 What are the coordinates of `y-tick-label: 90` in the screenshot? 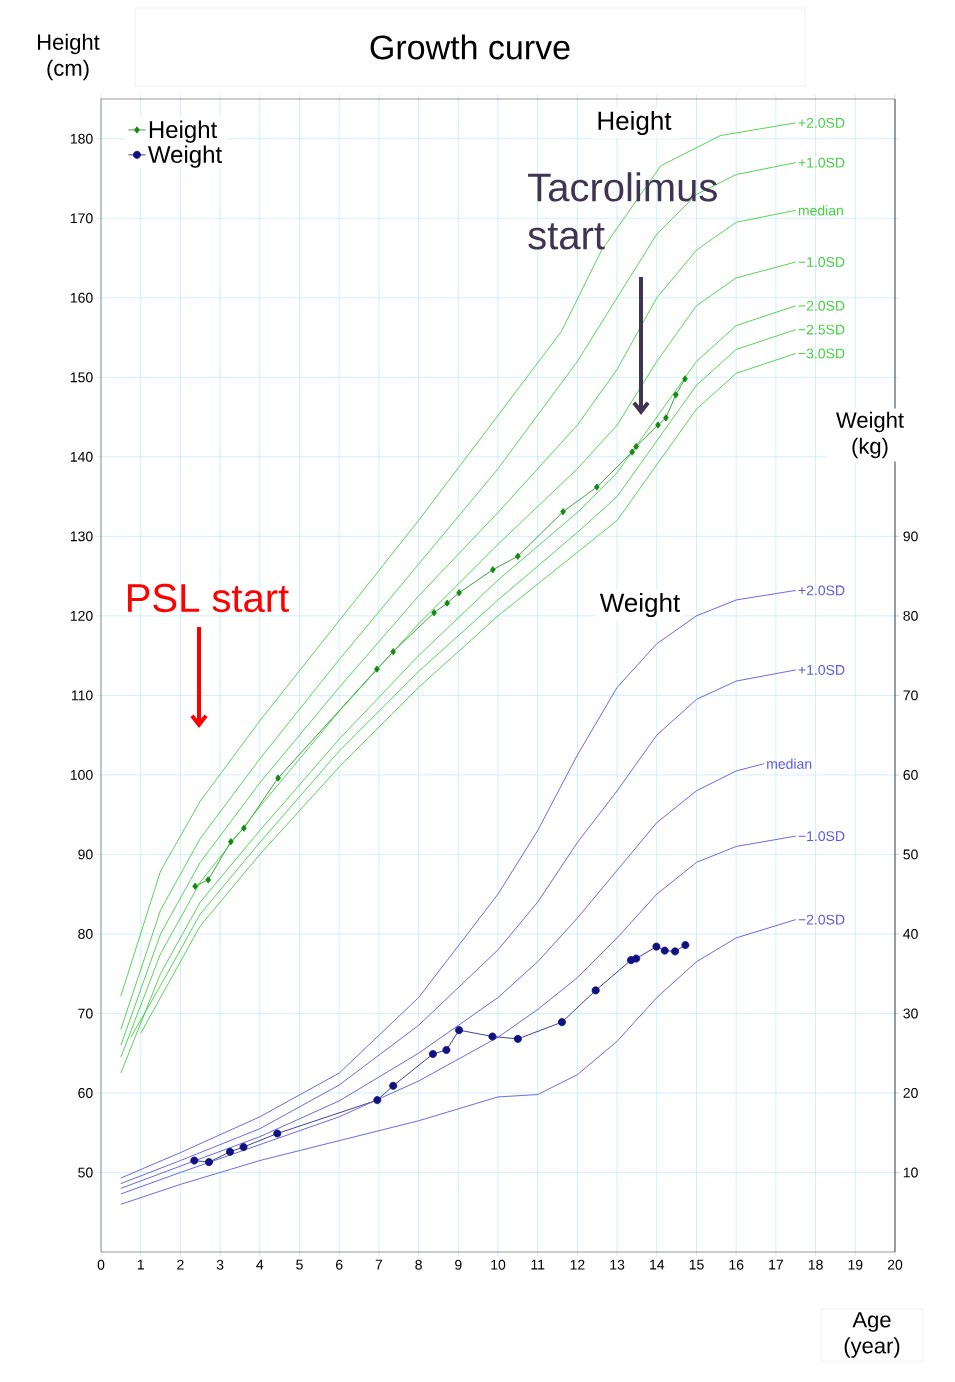 It's located at (85, 854).